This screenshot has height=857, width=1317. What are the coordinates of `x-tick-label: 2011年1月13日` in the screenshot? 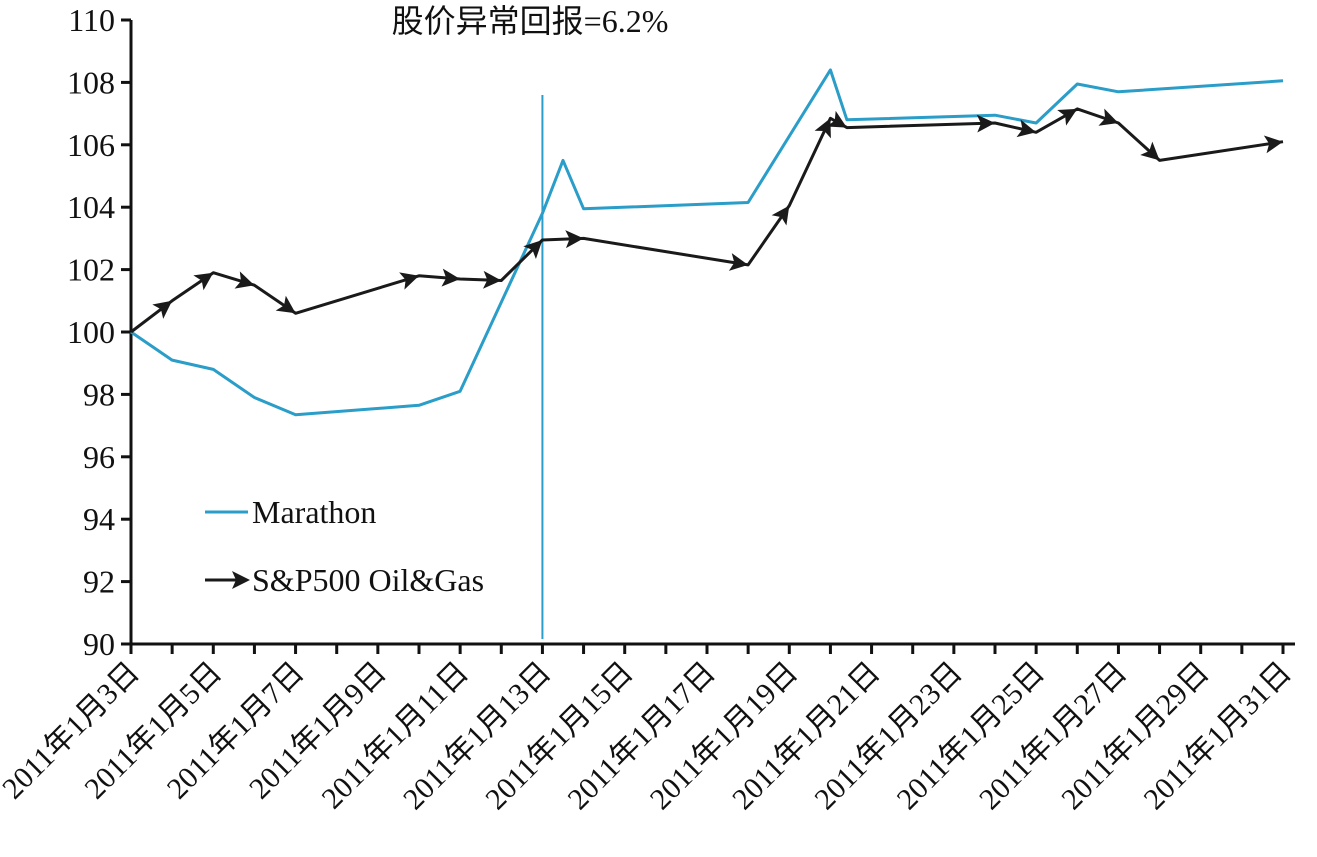 It's located at (477, 736).